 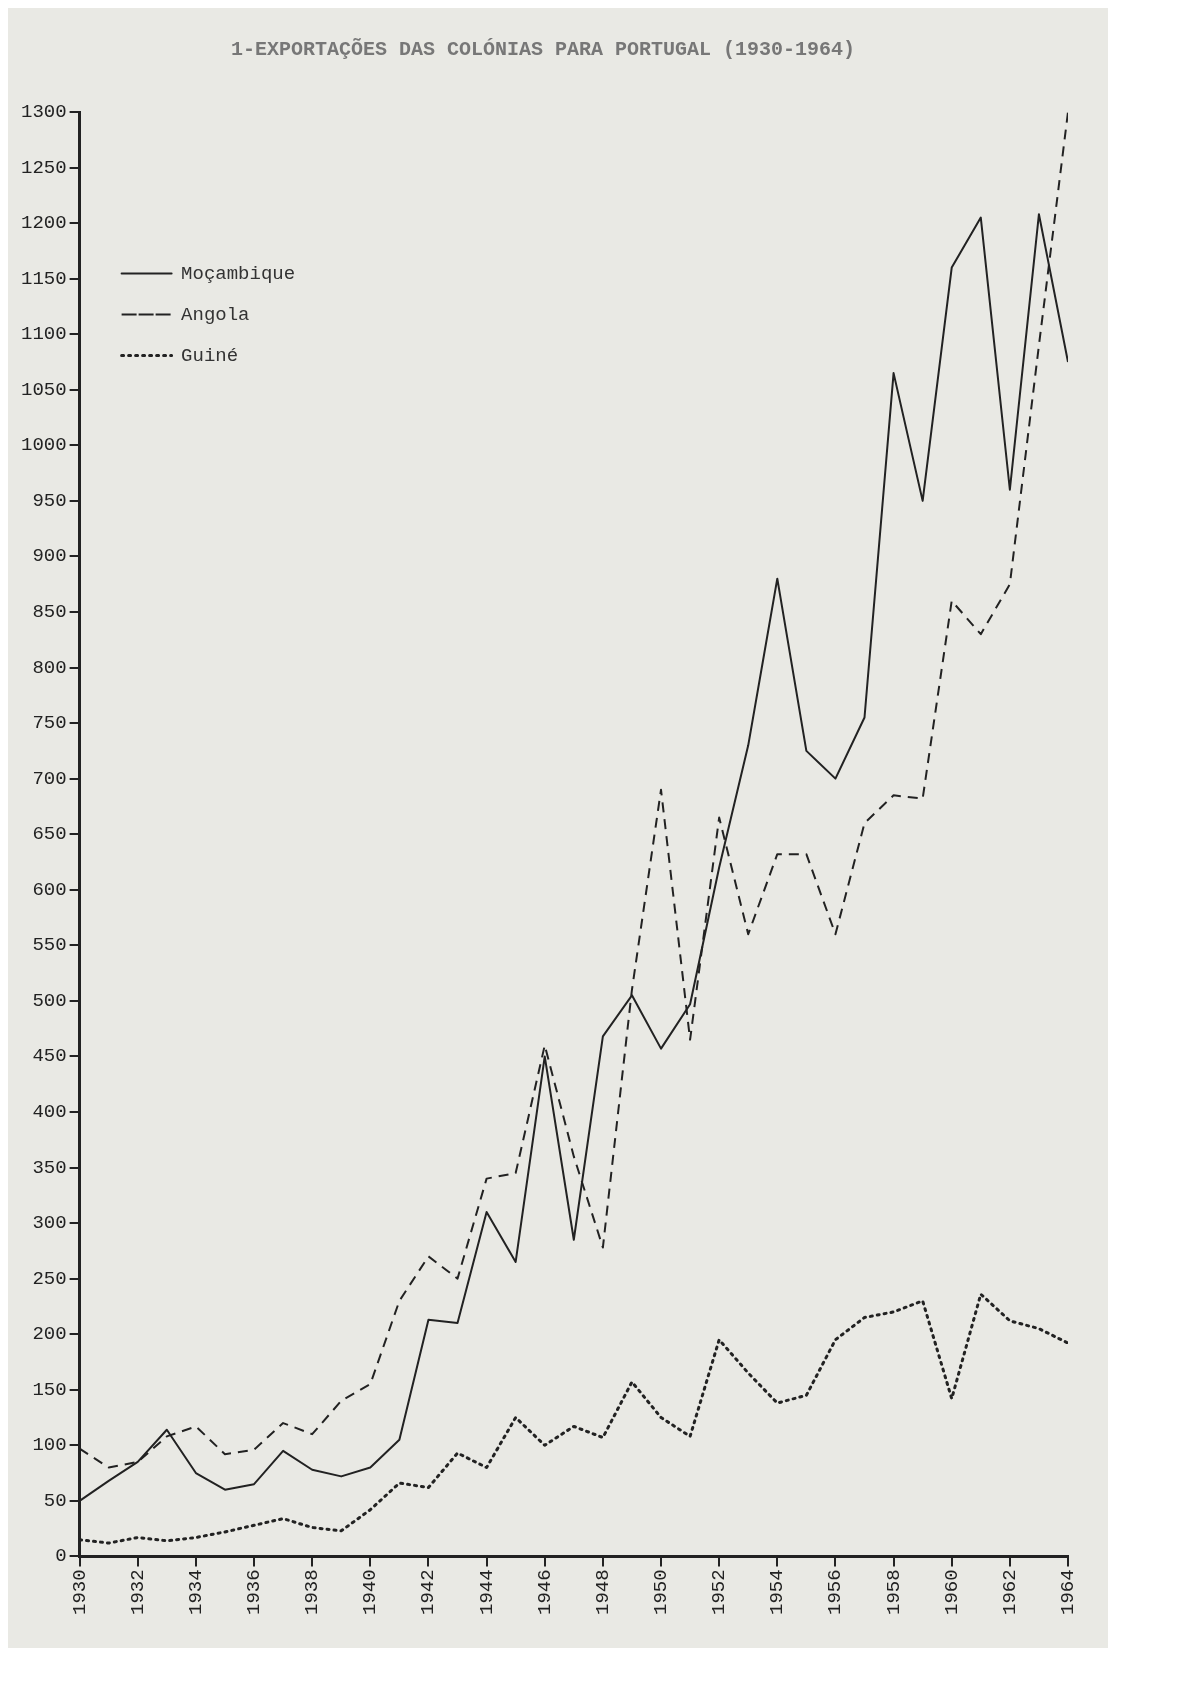 What do you see at coordinates (49, 1278) in the screenshot?
I see `y-tick-label: 250` at bounding box center [49, 1278].